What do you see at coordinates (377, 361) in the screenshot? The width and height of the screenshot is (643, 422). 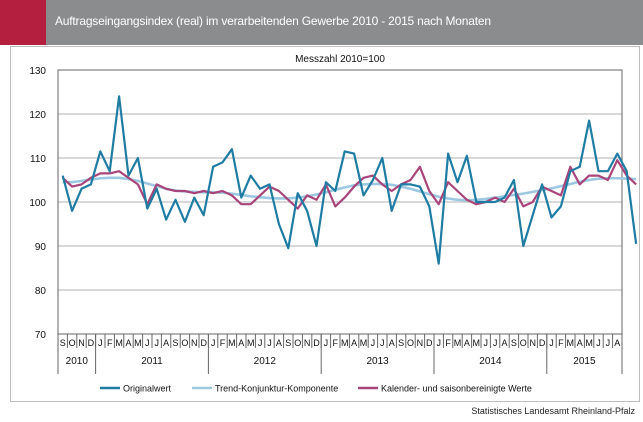 I see `year-label: 2013` at bounding box center [377, 361].